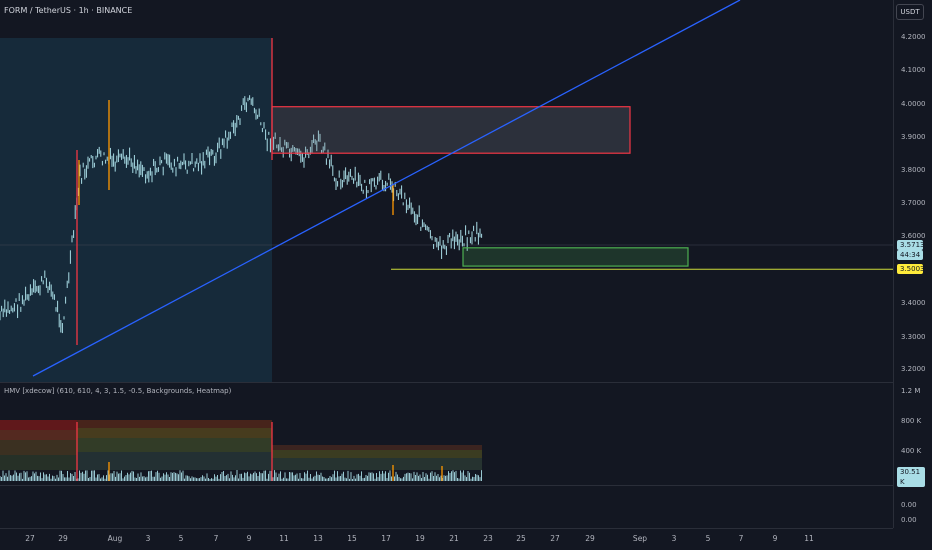 The image size is (932, 550). What do you see at coordinates (913, 236) in the screenshot?
I see `price-axis-label: 3.6000` at bounding box center [913, 236].